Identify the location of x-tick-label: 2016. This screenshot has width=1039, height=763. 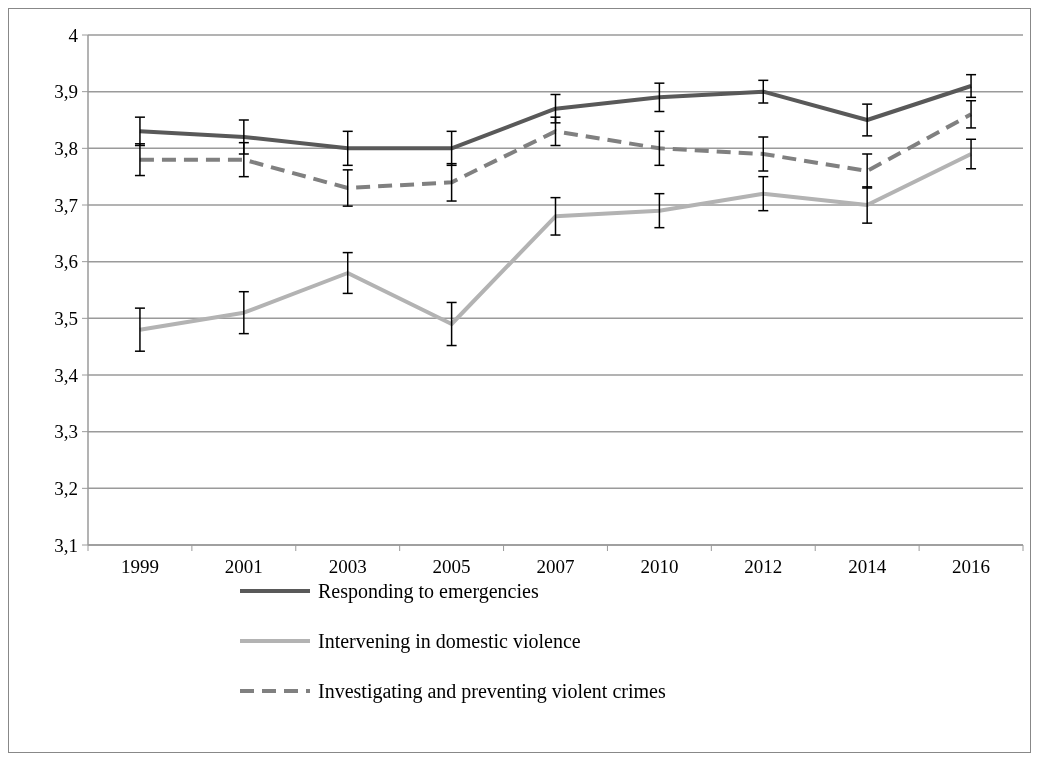
(971, 566).